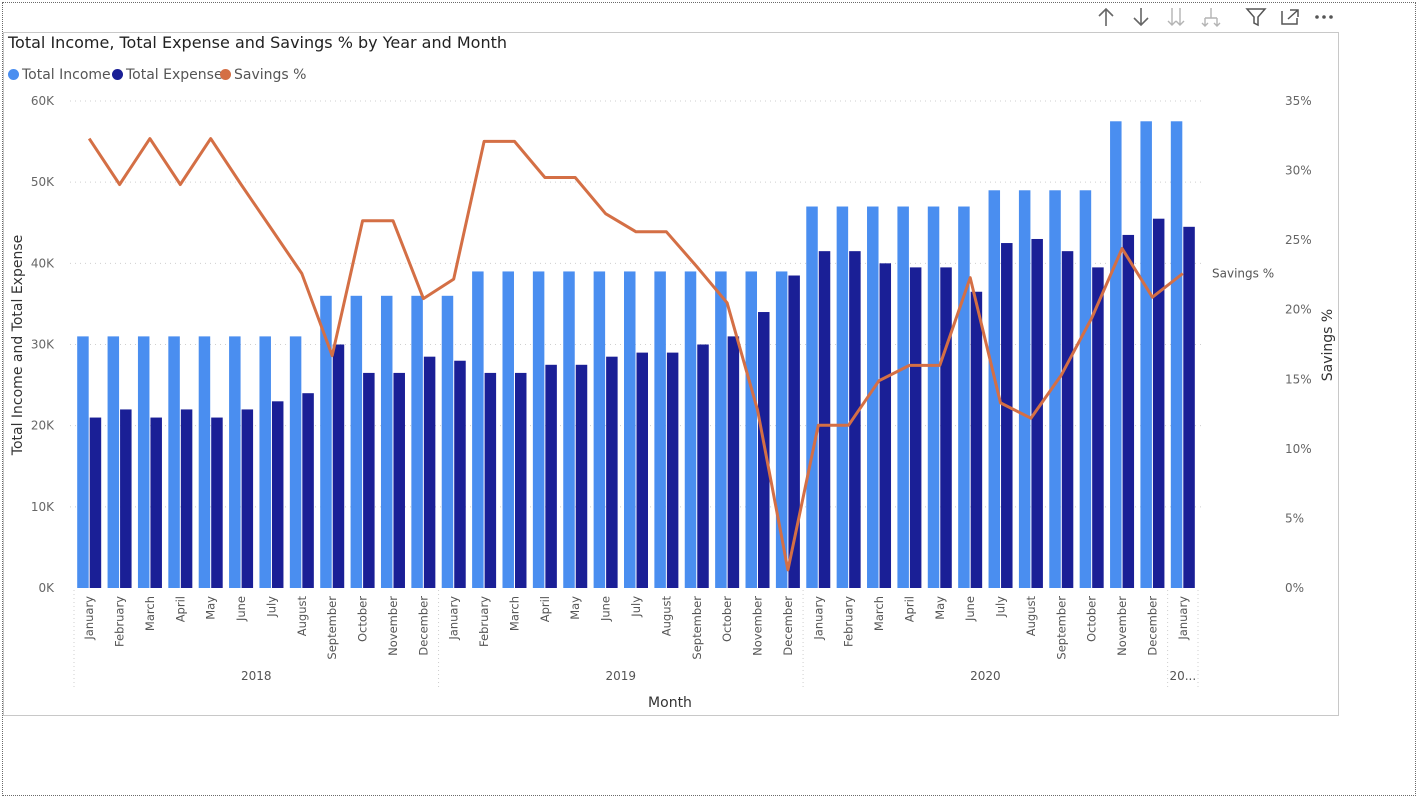 This screenshot has height=804, width=1420. I want to click on legend-label: Total Income, so click(66, 75).